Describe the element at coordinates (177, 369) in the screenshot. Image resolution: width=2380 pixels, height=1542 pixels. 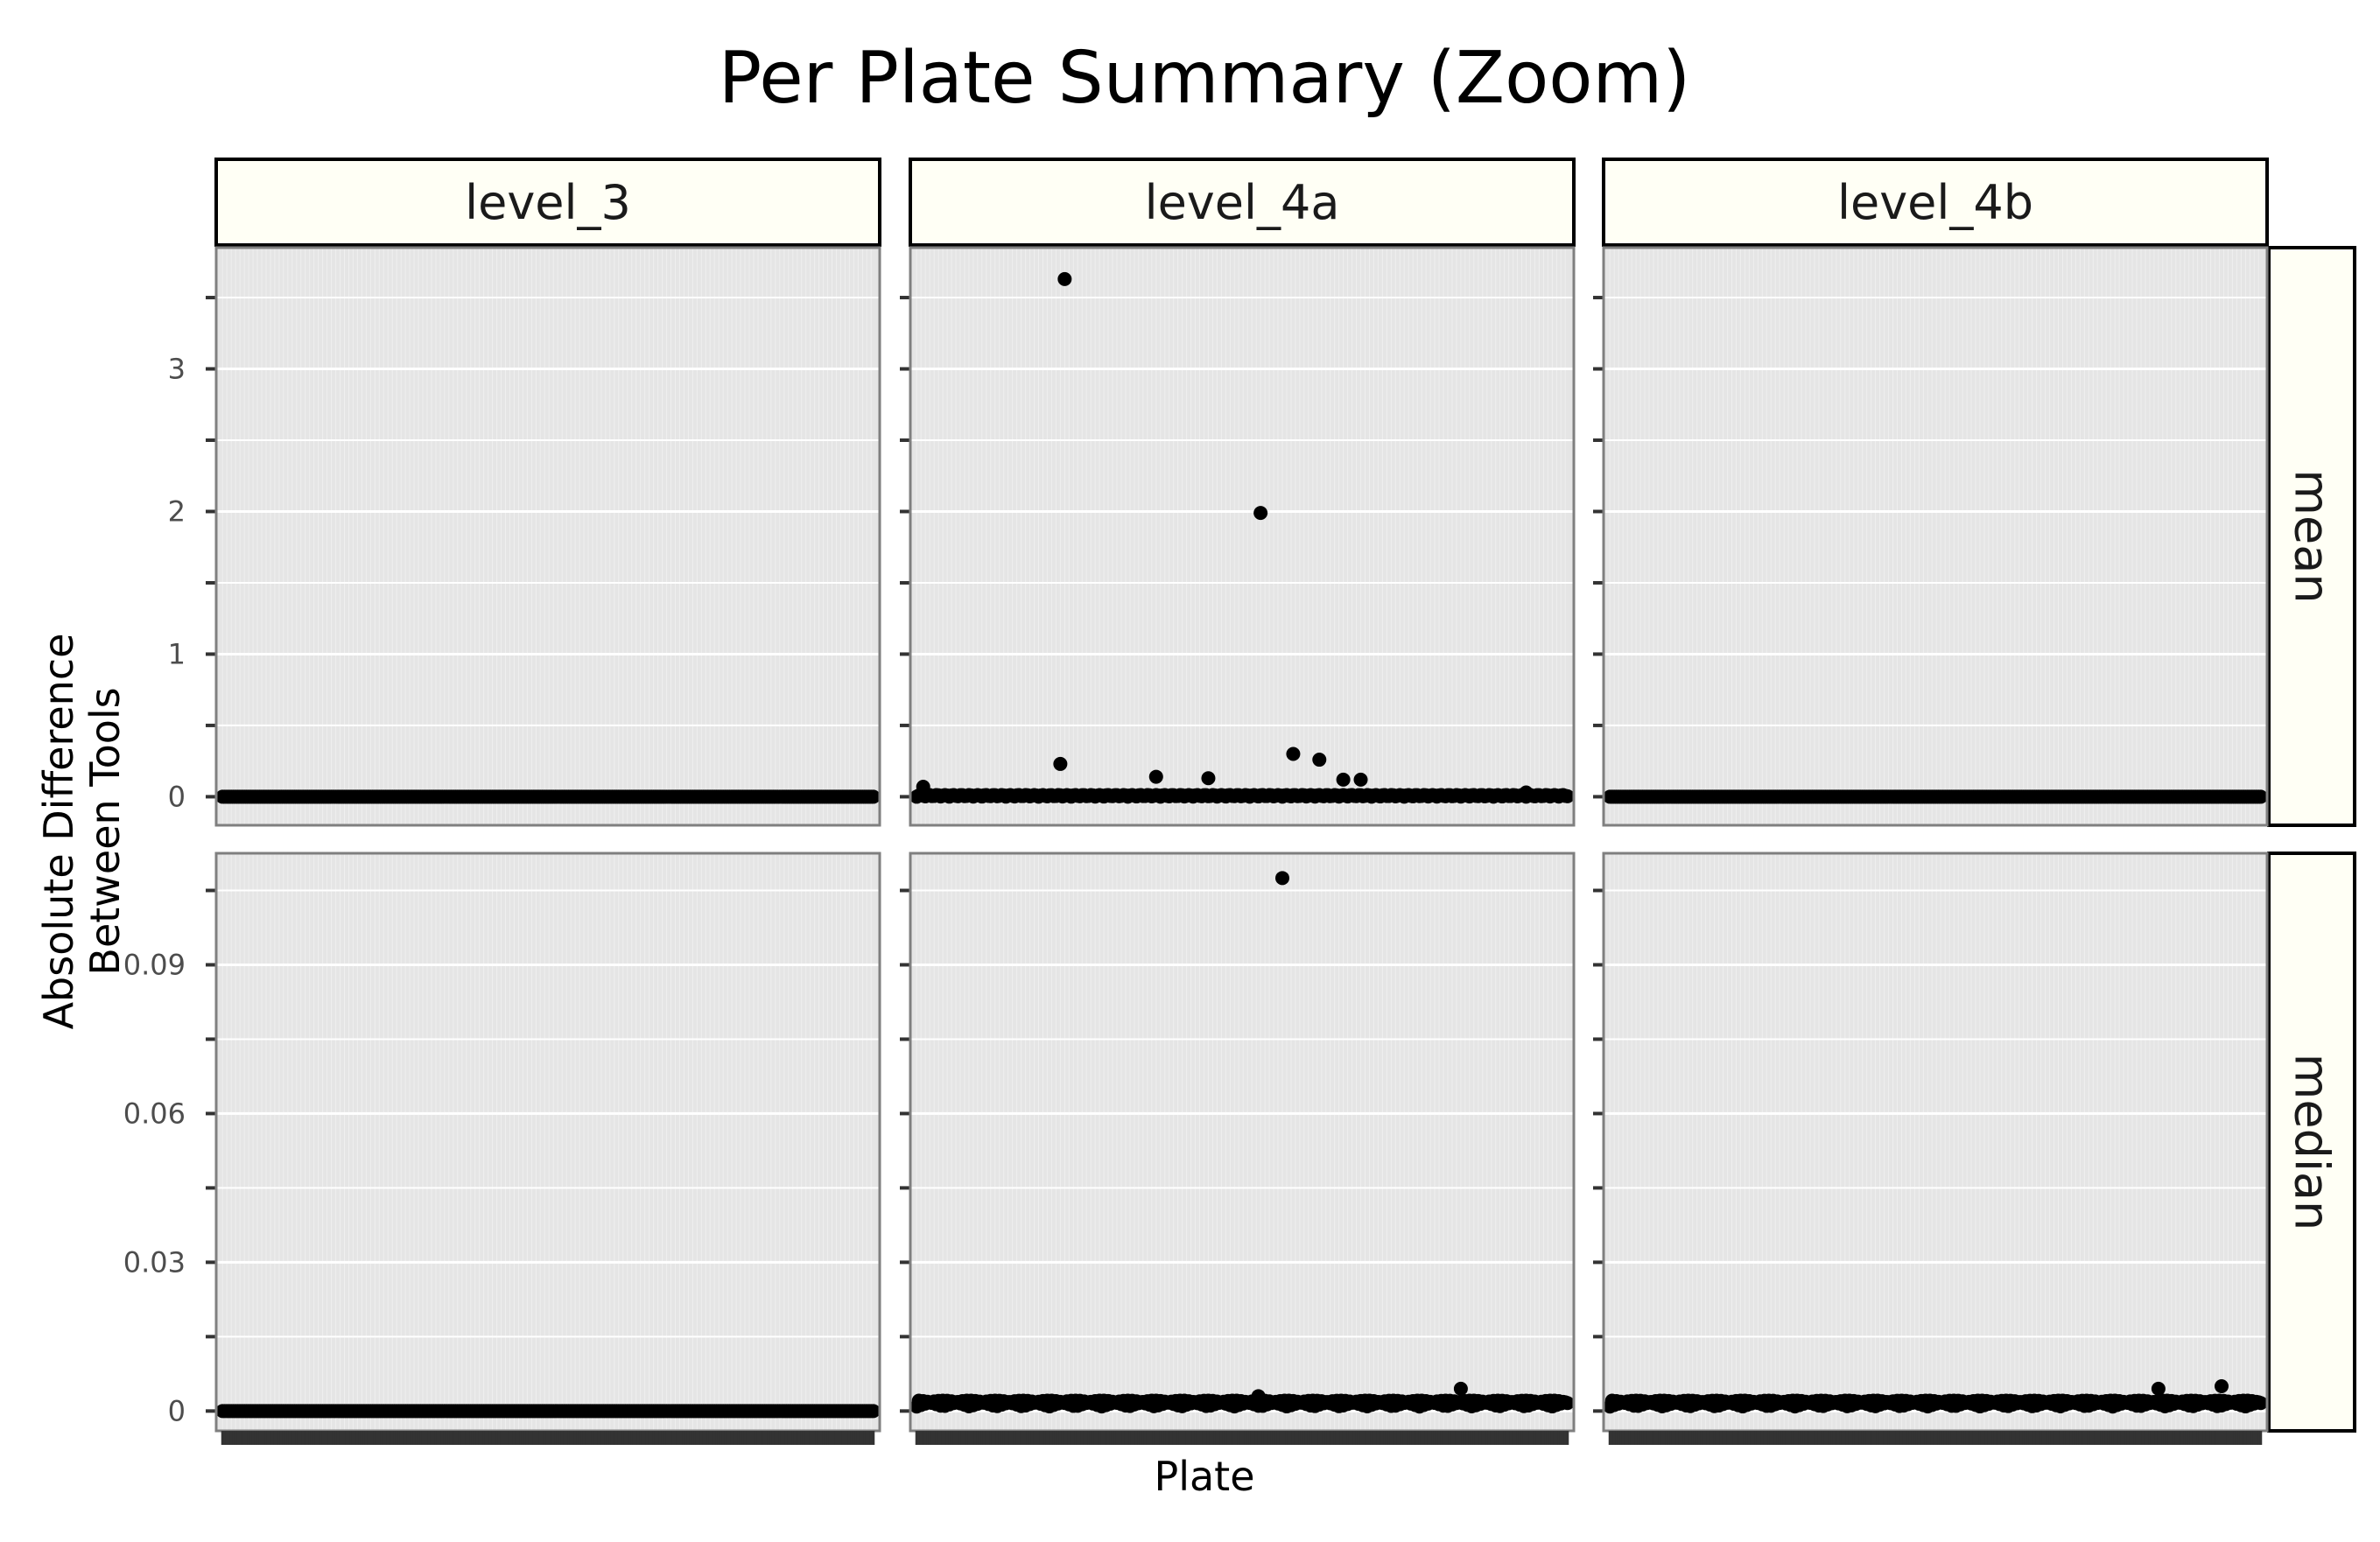
I see `y-tick-label-mean-3: 3` at that location.